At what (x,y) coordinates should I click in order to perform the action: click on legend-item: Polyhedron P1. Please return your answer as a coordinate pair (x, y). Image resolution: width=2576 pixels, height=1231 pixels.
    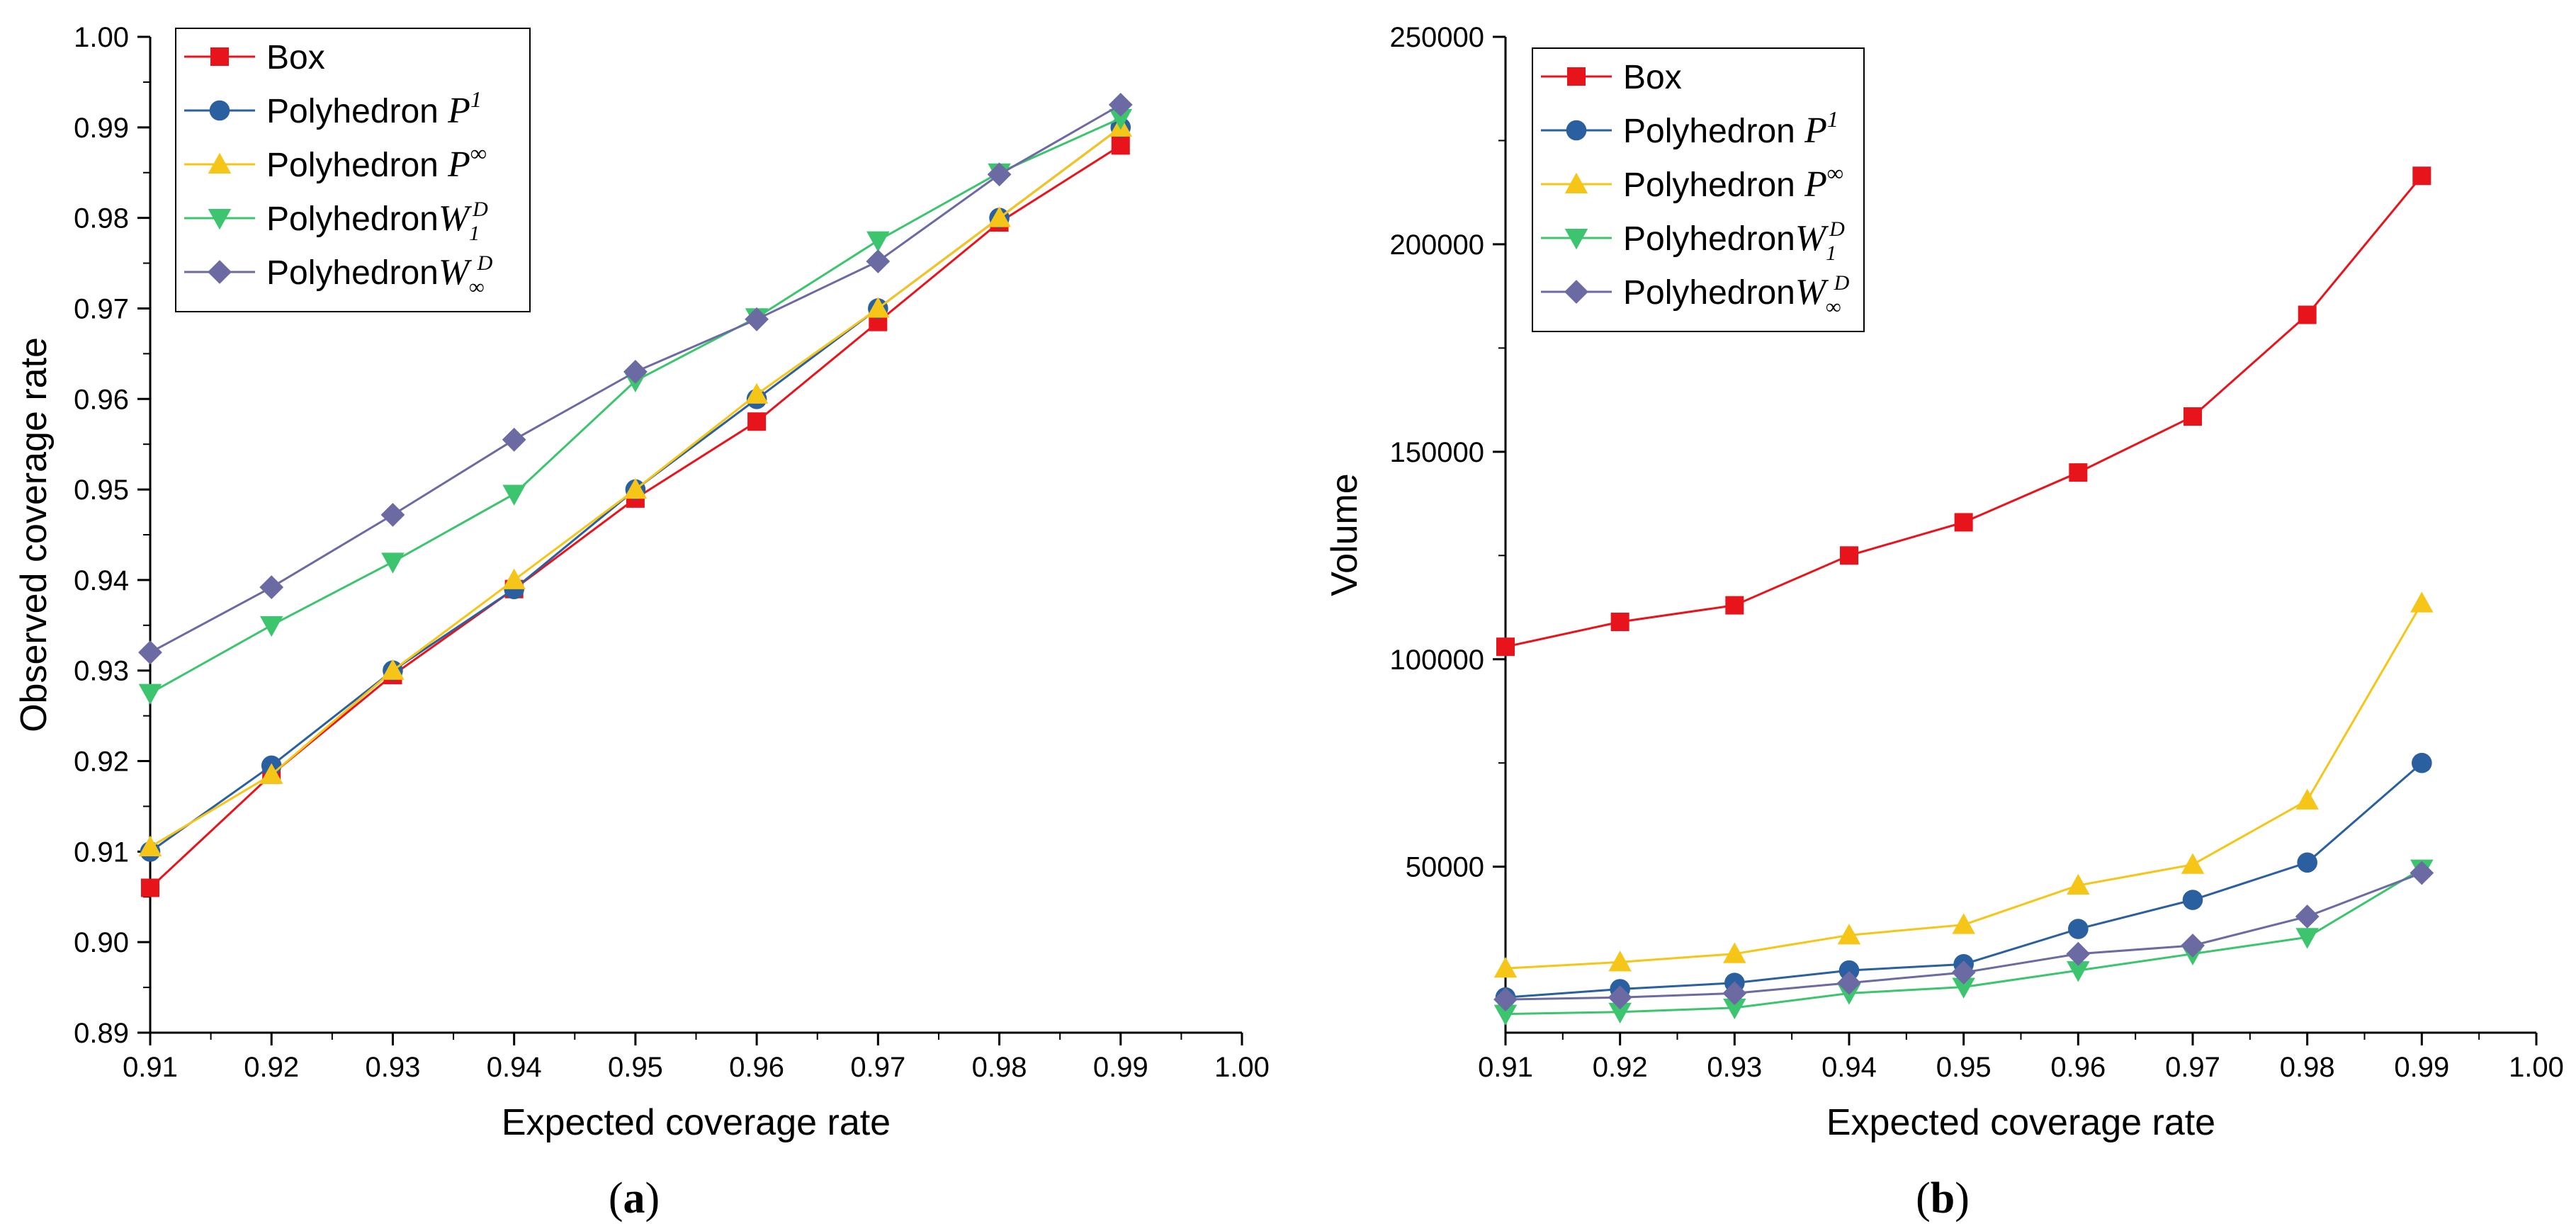
    Looking at the image, I should click on (1689, 129).